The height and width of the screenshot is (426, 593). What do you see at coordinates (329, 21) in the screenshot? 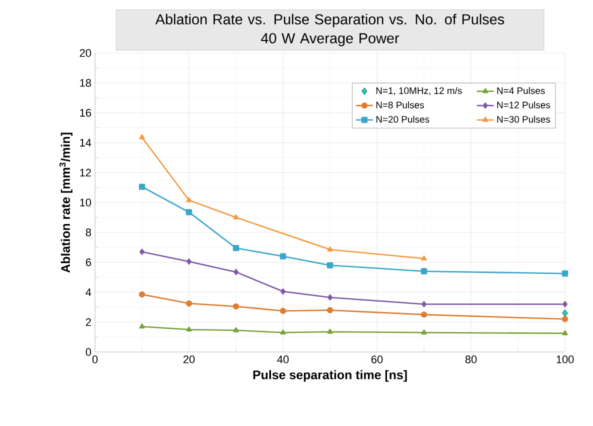
I see `chart-title: Ablation Rate vs. Pulse Separation vs. No. of Pulses` at bounding box center [329, 21].